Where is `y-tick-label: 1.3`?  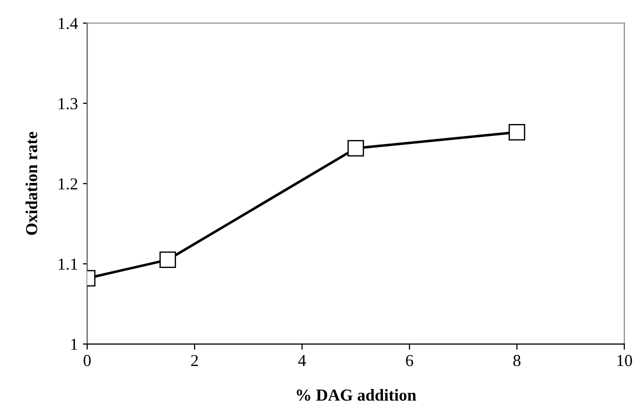
y-tick-label: 1.3 is located at coordinates (68, 104).